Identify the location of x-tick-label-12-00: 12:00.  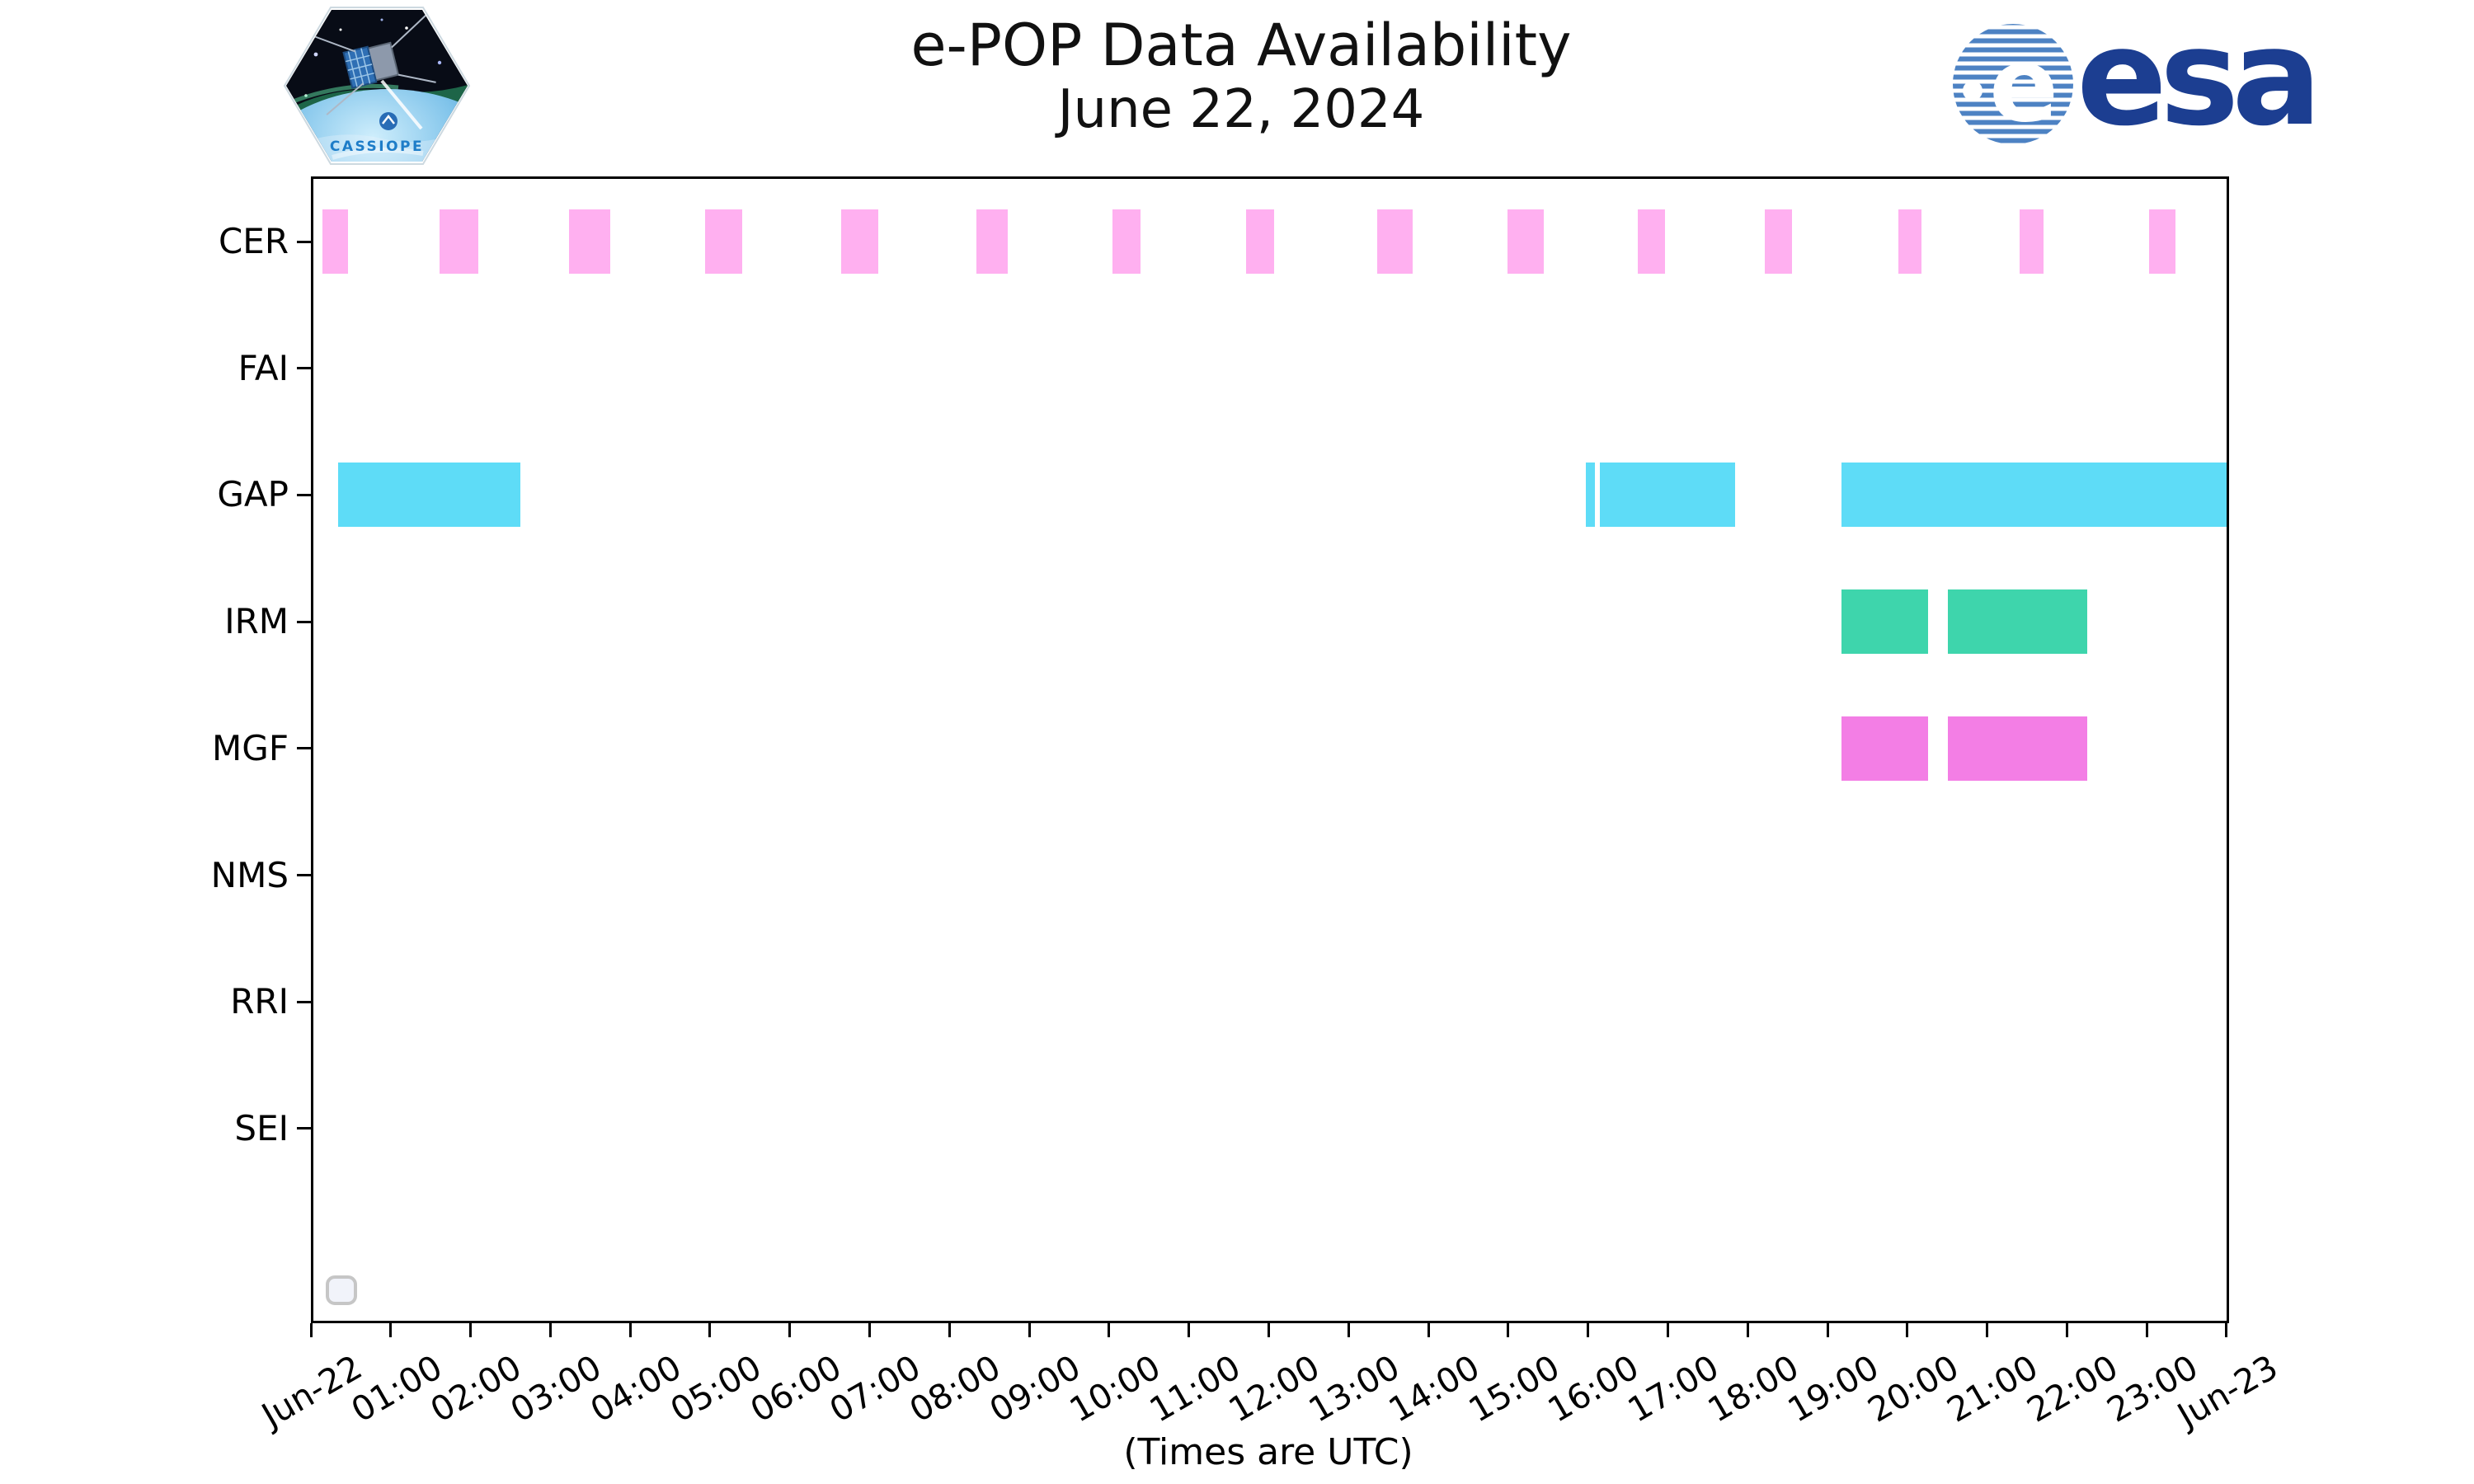
(1274, 1388).